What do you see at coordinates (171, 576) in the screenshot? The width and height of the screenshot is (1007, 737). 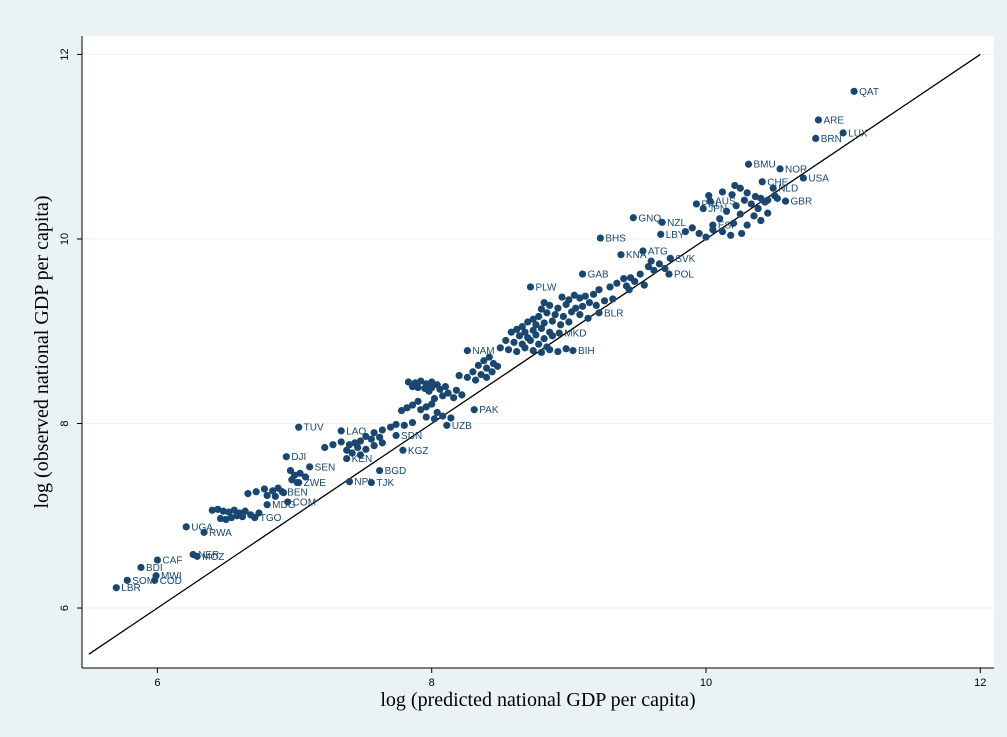 I see `point-label: MWI` at bounding box center [171, 576].